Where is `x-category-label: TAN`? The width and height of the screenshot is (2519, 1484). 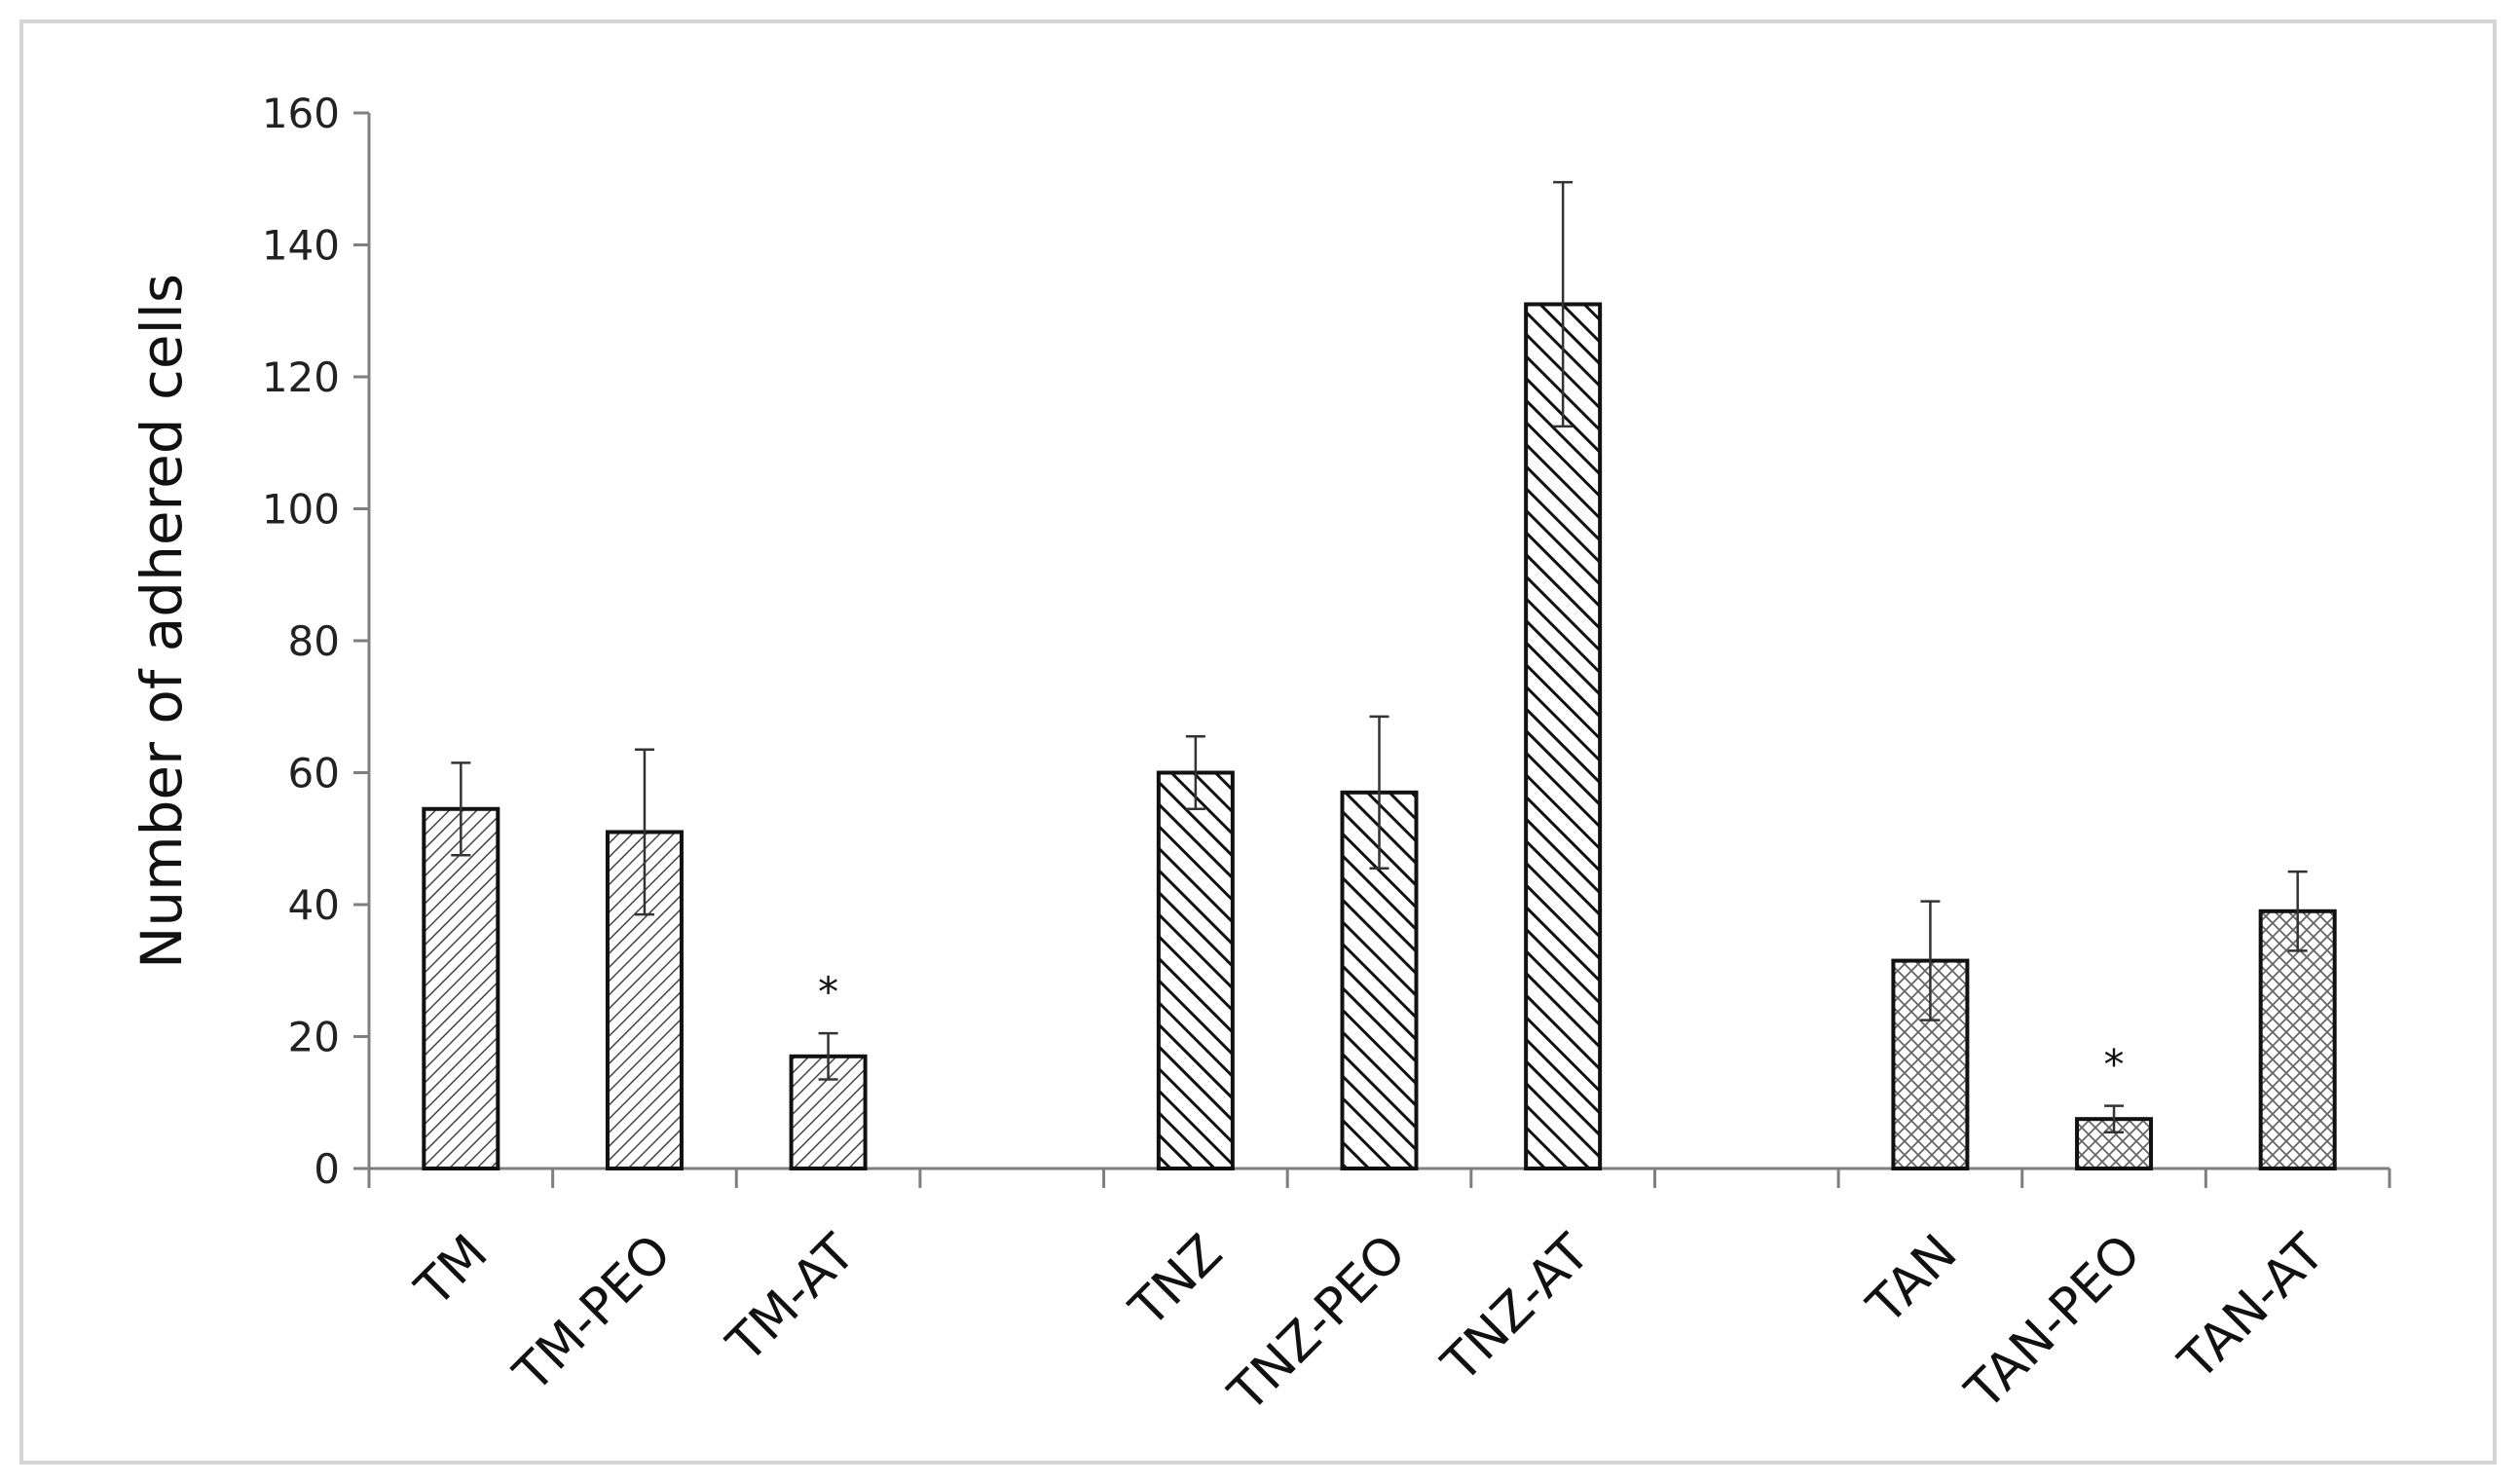 x-category-label: TAN is located at coordinates (1912, 1280).